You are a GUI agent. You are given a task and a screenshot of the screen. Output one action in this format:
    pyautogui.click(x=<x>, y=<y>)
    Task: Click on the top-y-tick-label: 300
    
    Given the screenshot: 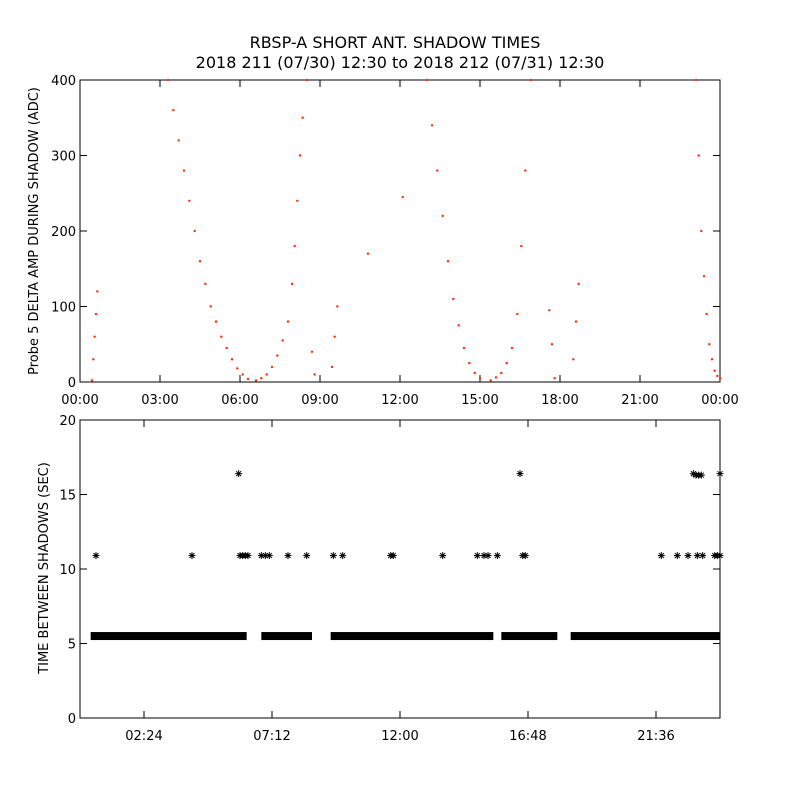 What is the action you would take?
    pyautogui.click(x=63, y=157)
    